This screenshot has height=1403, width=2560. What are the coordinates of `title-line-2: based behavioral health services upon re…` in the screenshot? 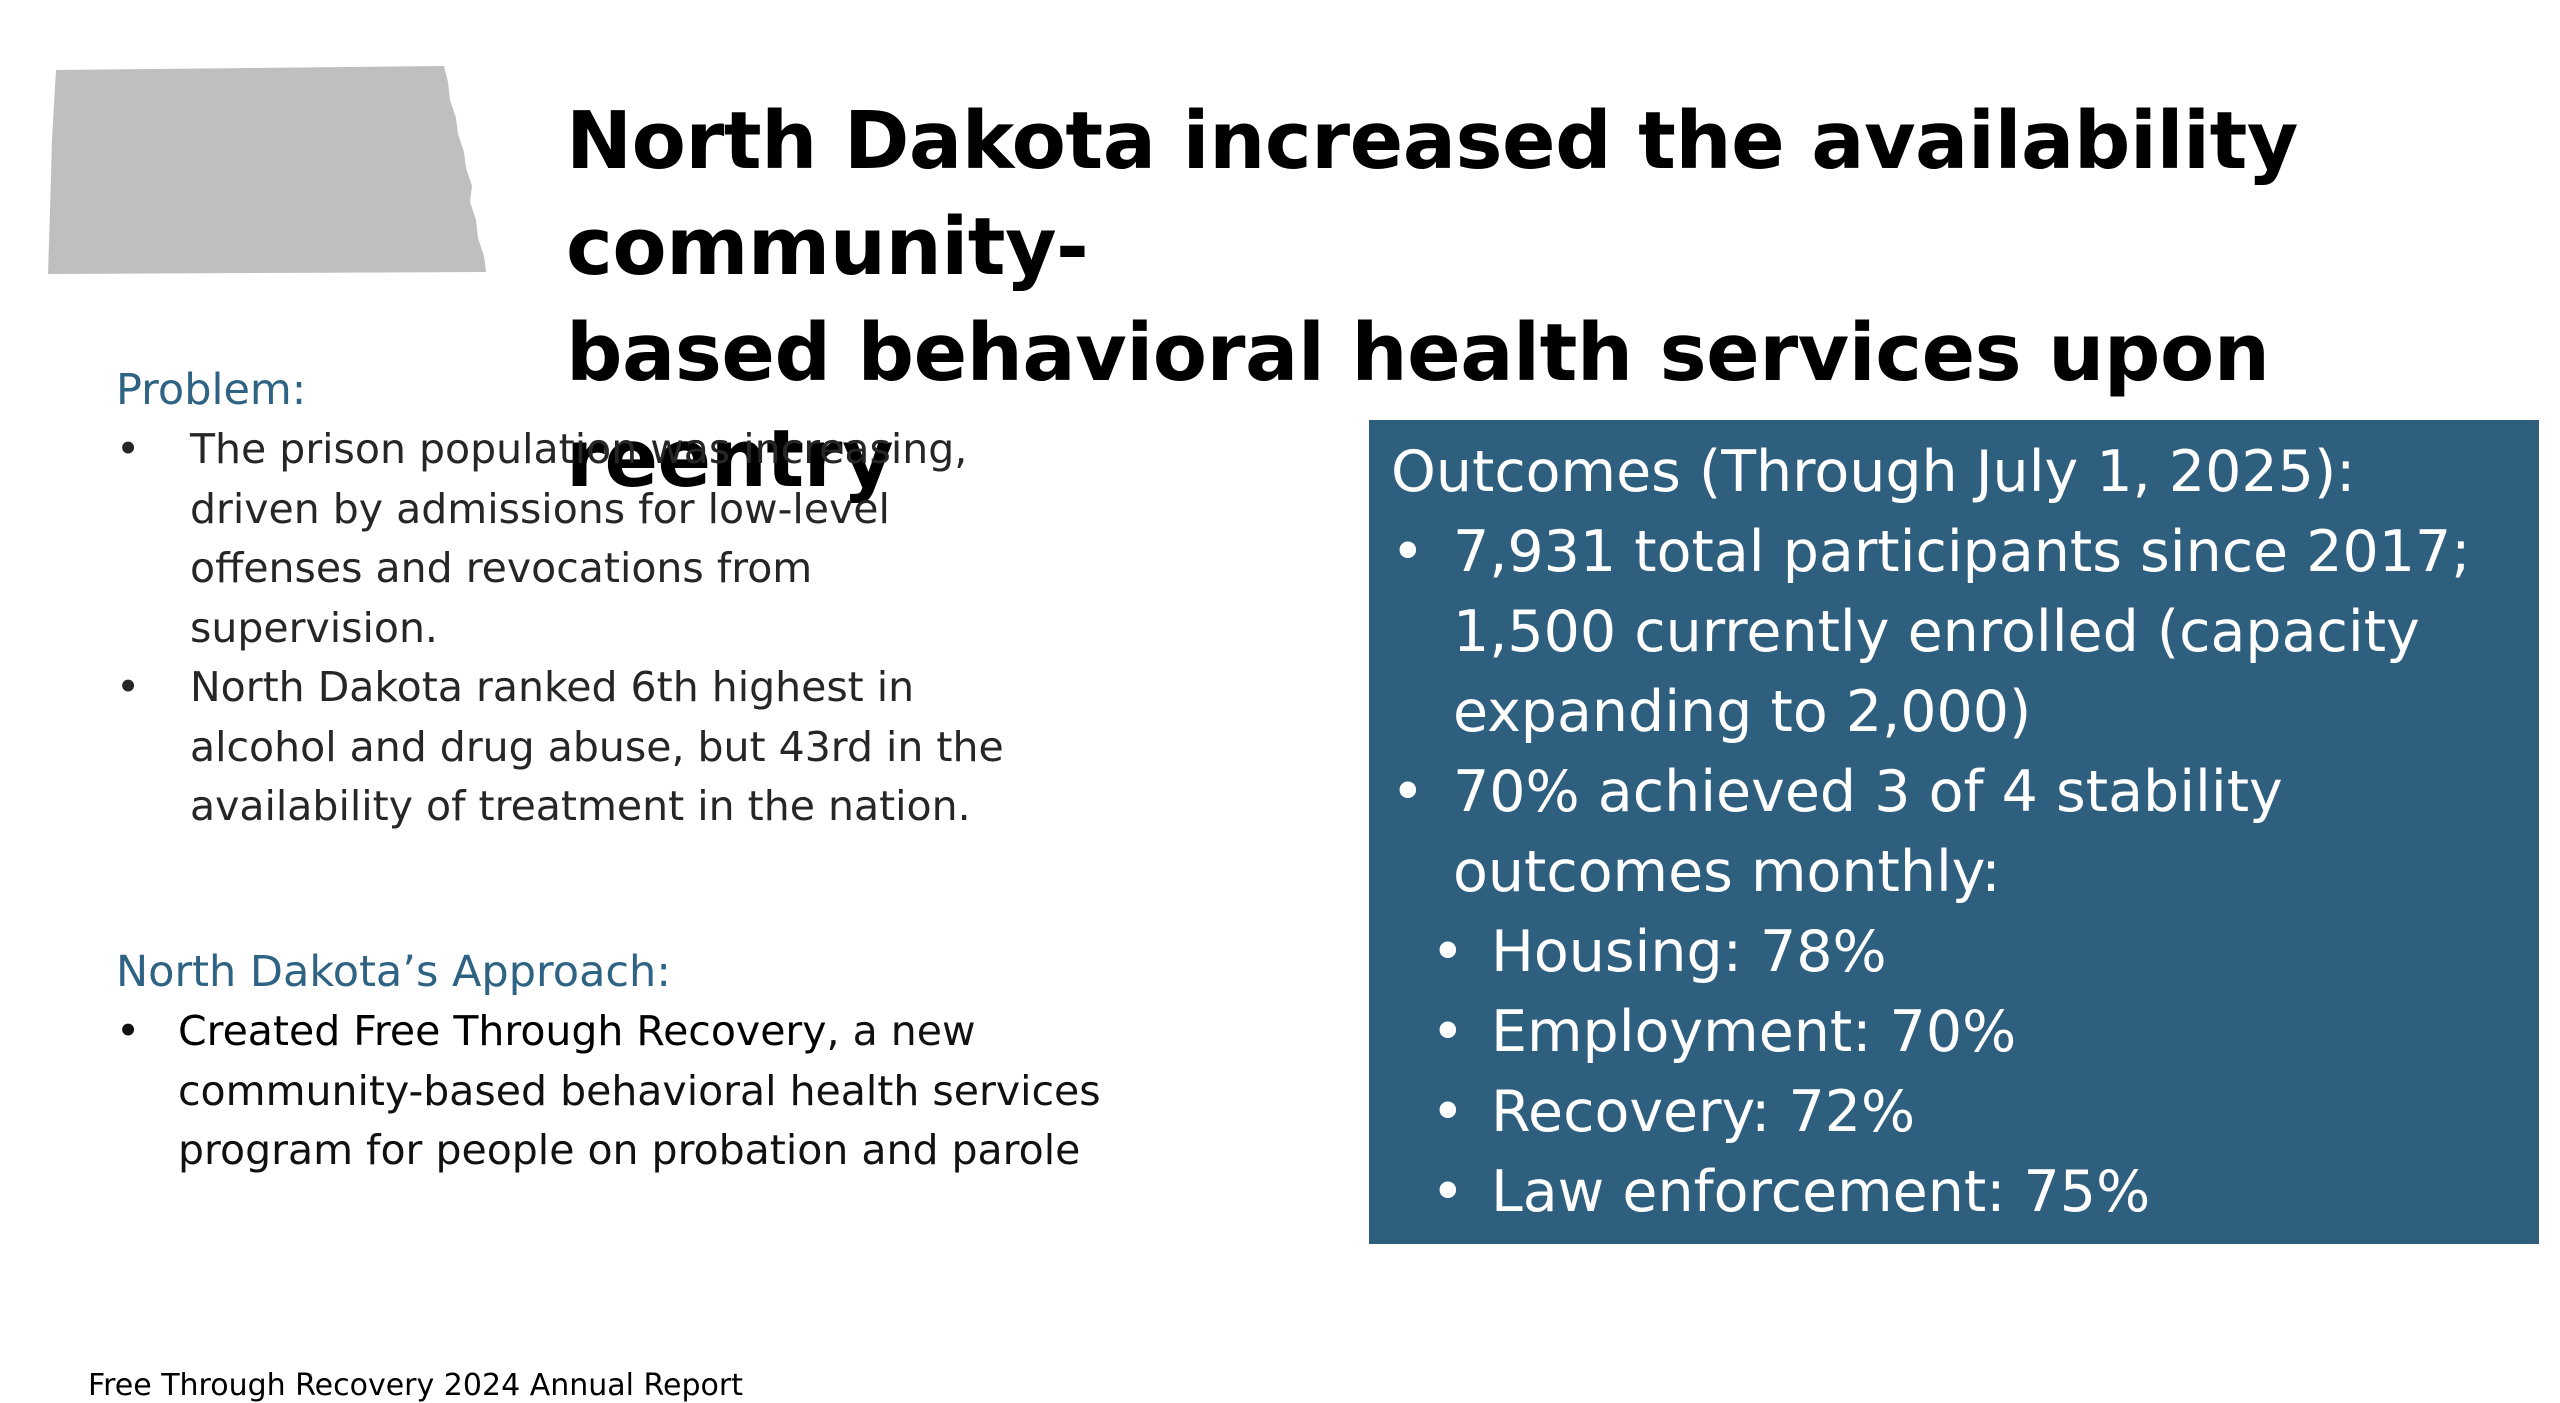 It's located at (1418, 406).